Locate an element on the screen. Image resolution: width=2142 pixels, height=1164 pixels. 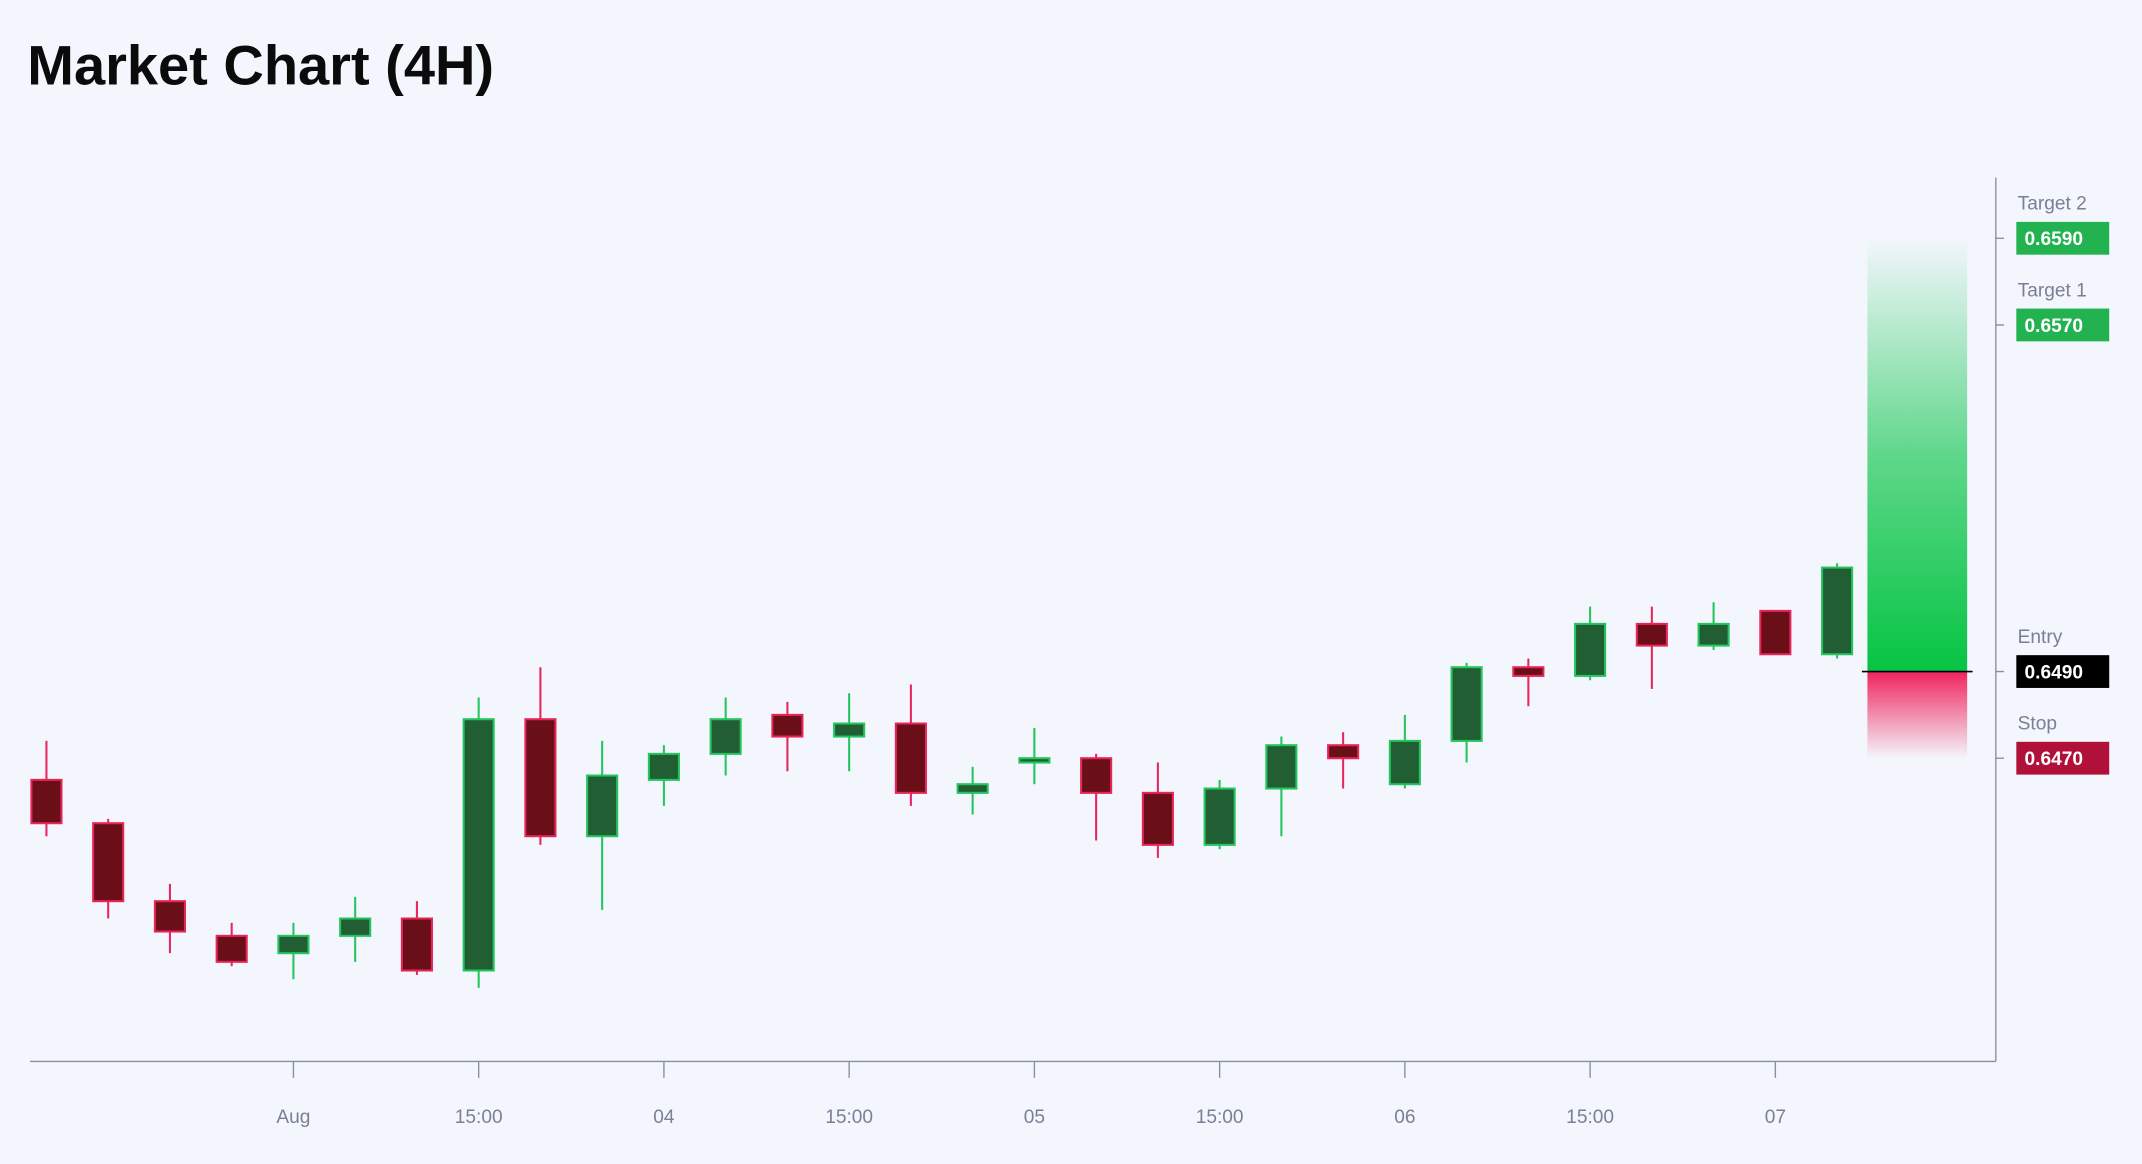
x-tick-label: 04 is located at coordinates (664, 1117).